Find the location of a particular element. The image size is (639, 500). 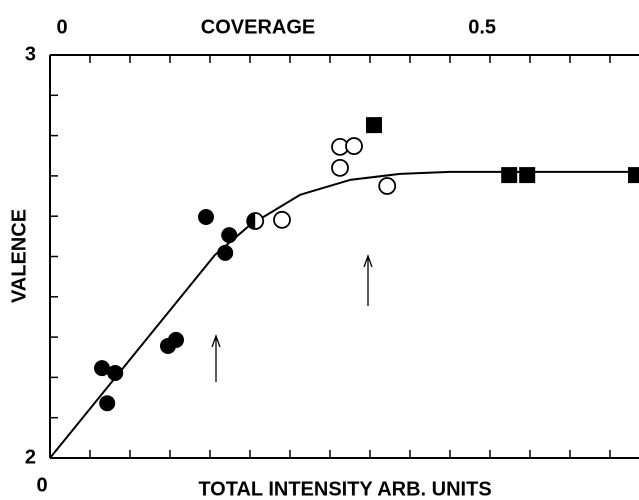

y-tick-label: 2 is located at coordinates (30, 457).